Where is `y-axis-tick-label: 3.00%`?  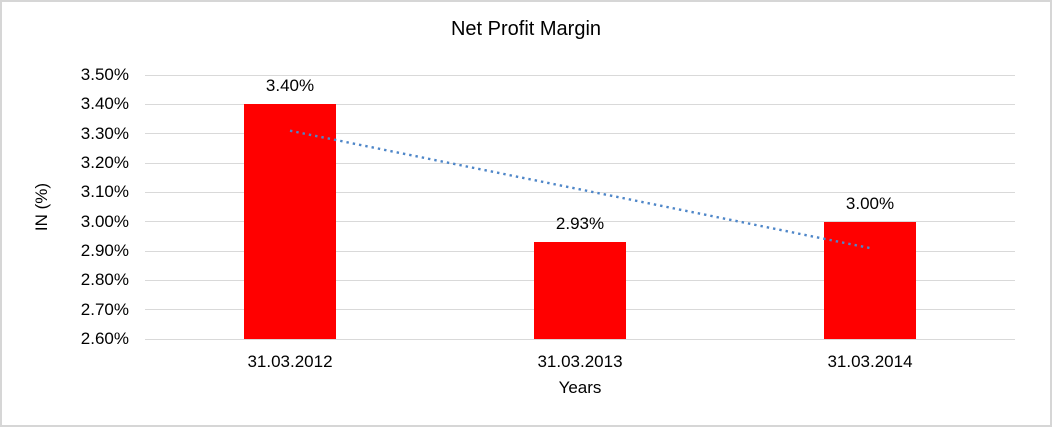 y-axis-tick-label: 3.00% is located at coordinates (104, 221).